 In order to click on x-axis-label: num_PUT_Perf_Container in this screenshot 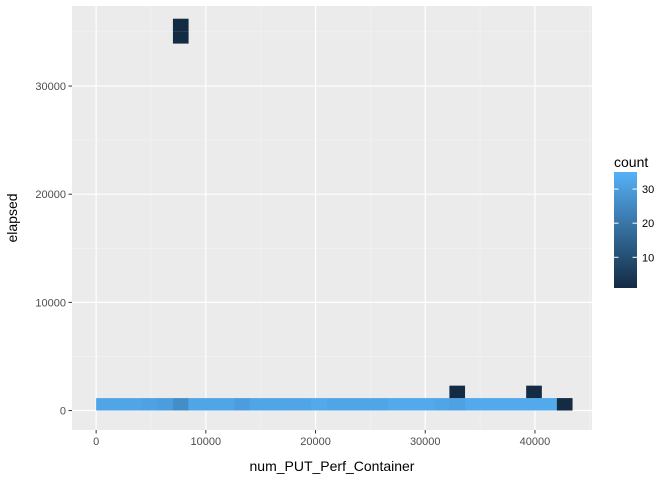, I will do `click(332, 466)`.